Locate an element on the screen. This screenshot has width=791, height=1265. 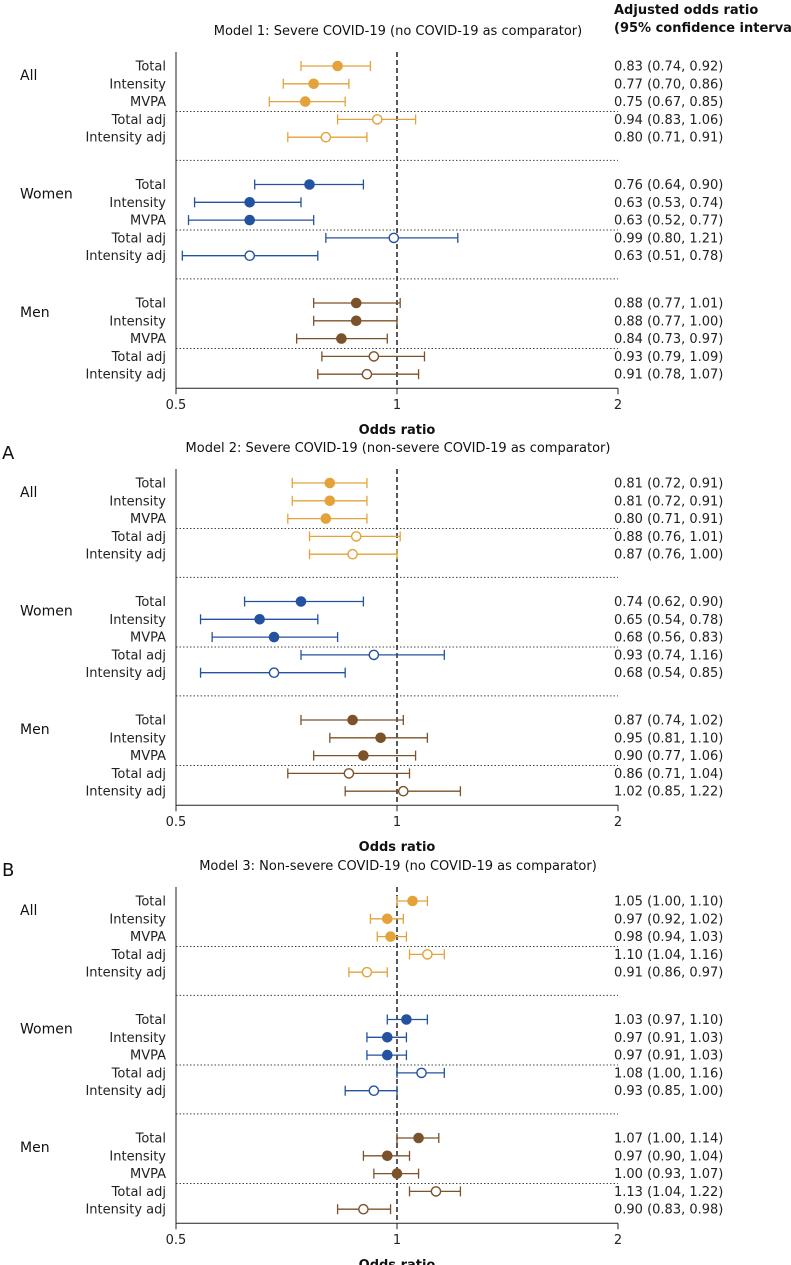
ci-value-text: 0.77 (0.70, 0.86) is located at coordinates (668, 84).